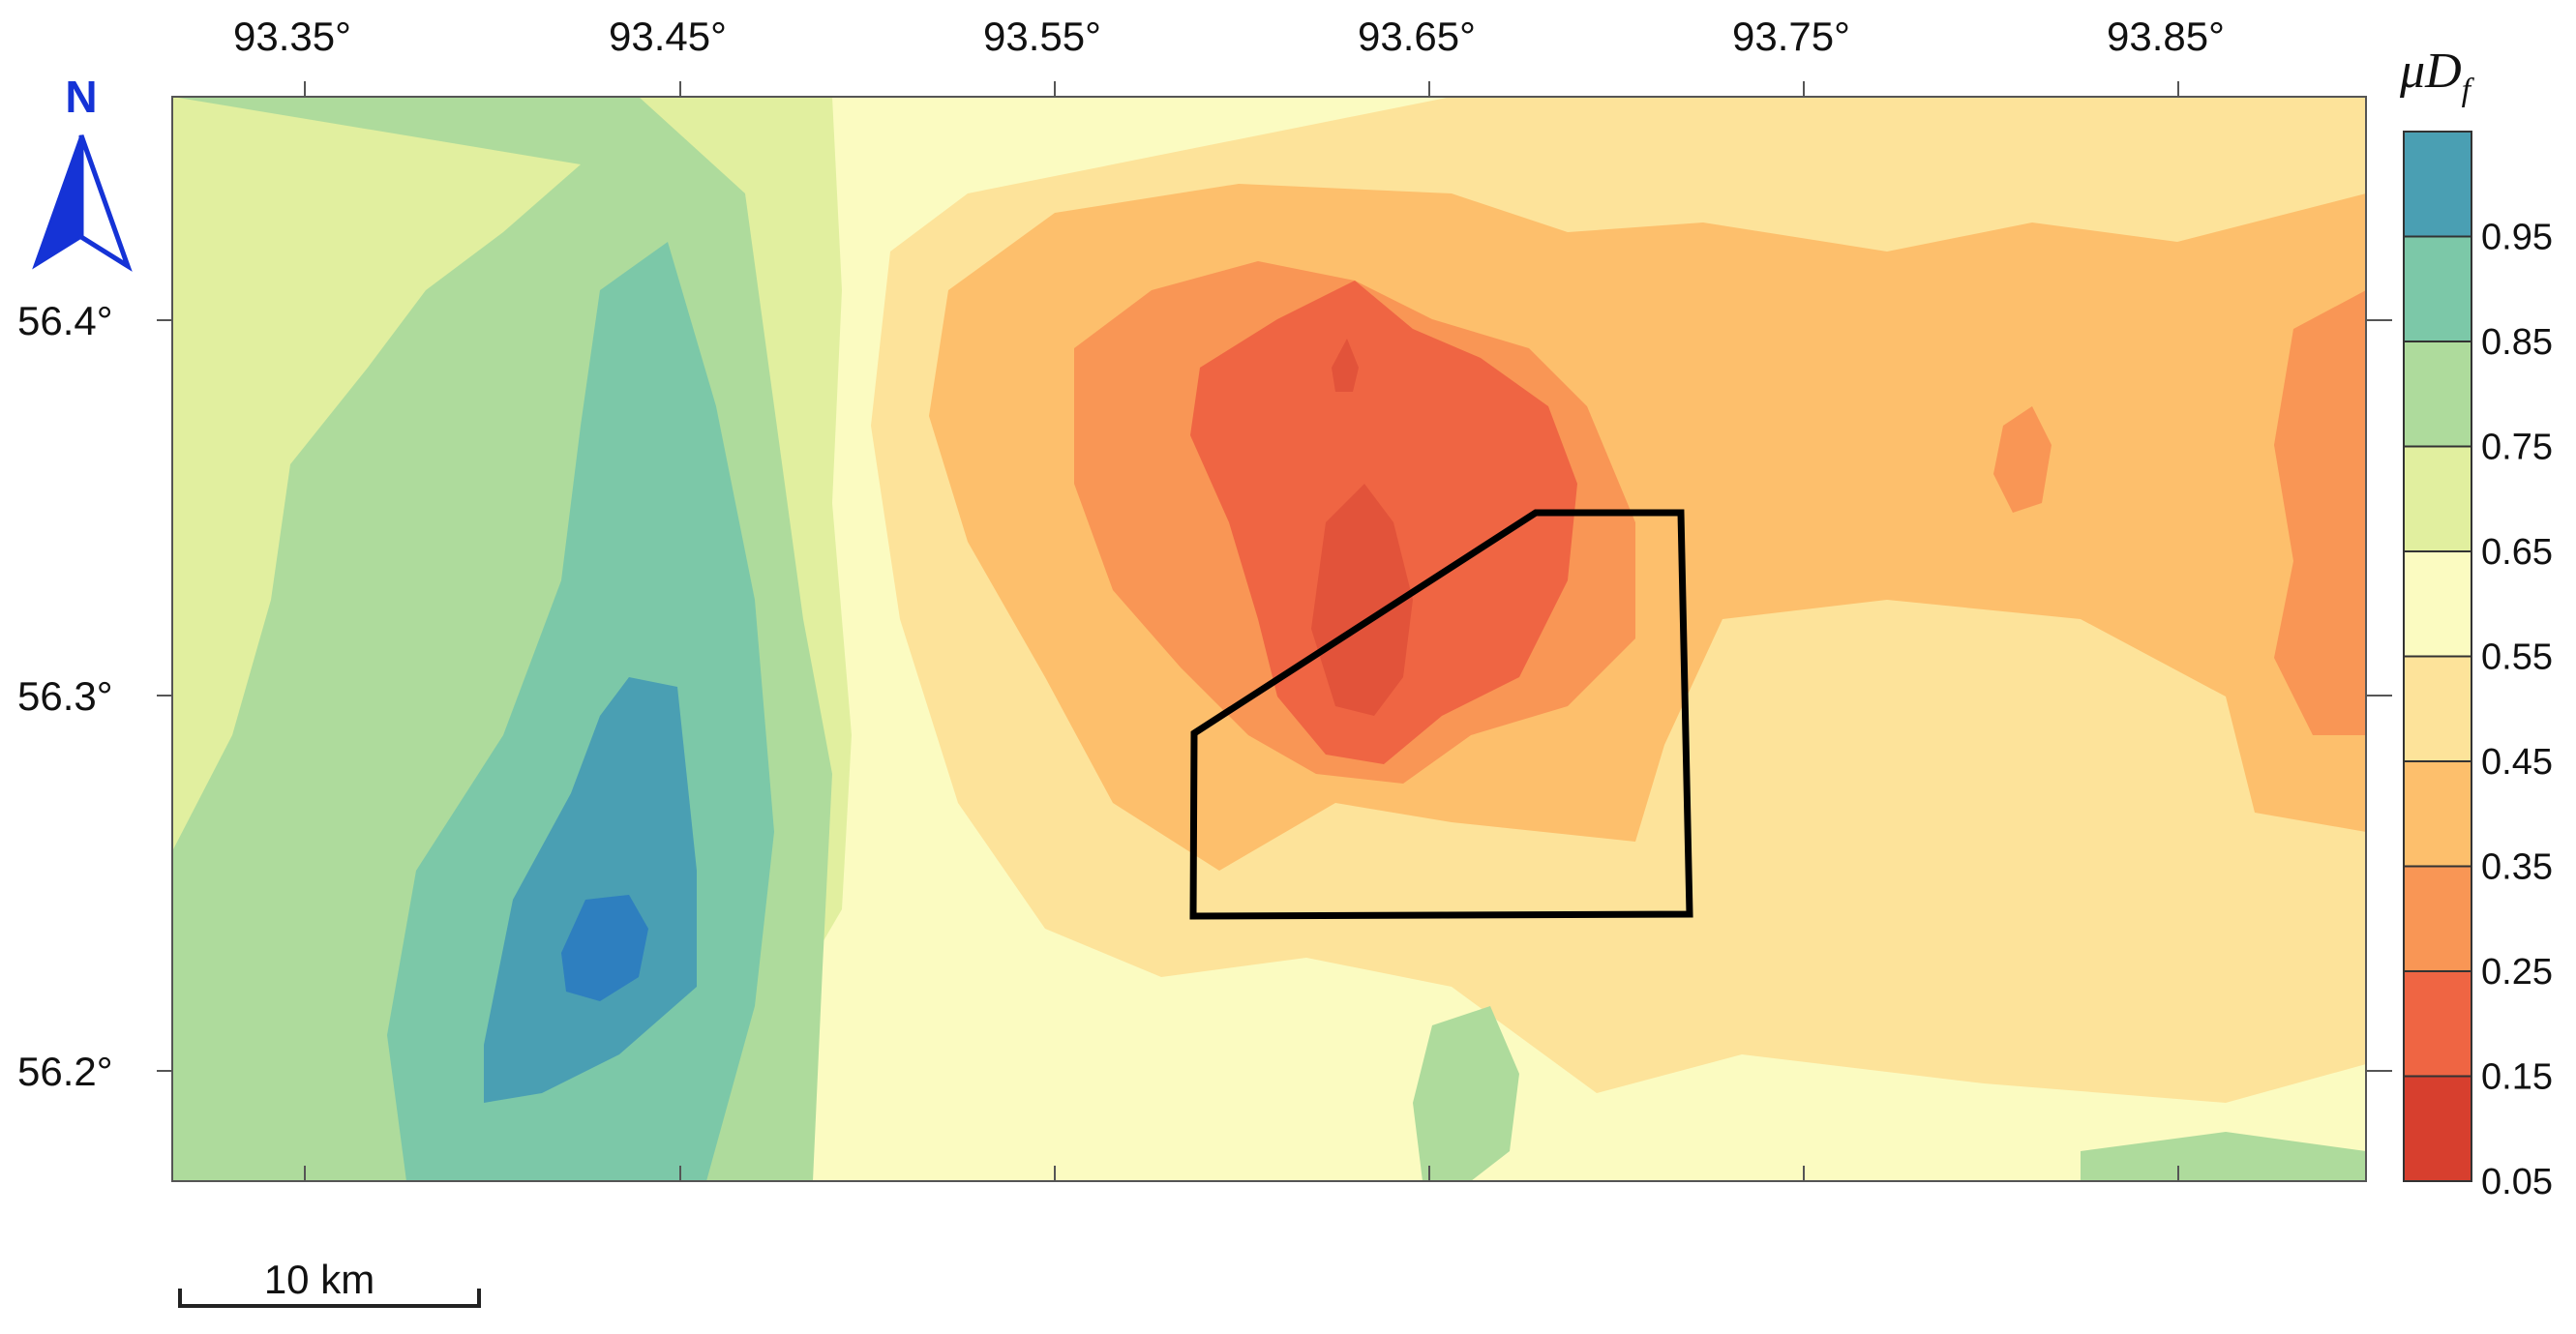 This screenshot has width=2576, height=1334. I want to click on lon-tick-label: 93.65°, so click(1417, 36).